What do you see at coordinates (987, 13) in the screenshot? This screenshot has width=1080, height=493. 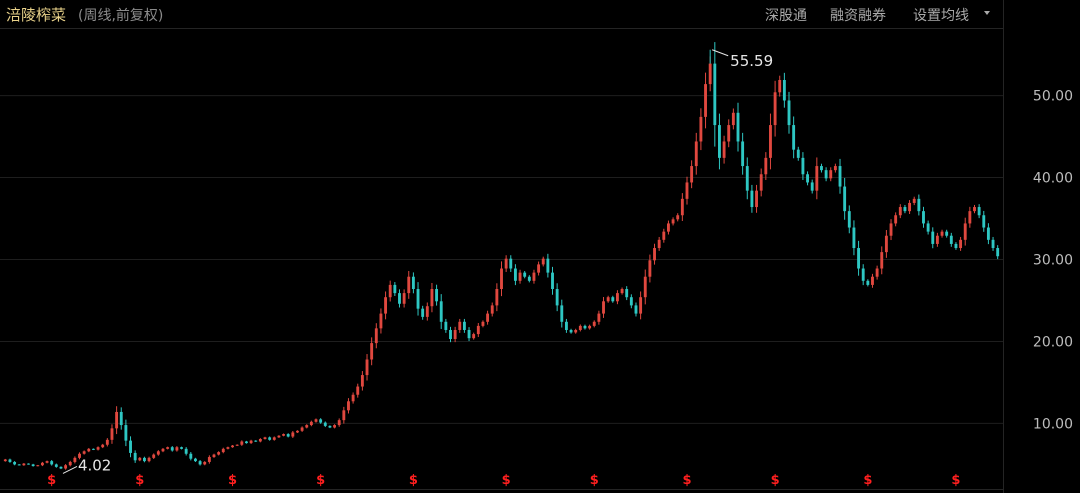 I see `chevron-down-icon` at bounding box center [987, 13].